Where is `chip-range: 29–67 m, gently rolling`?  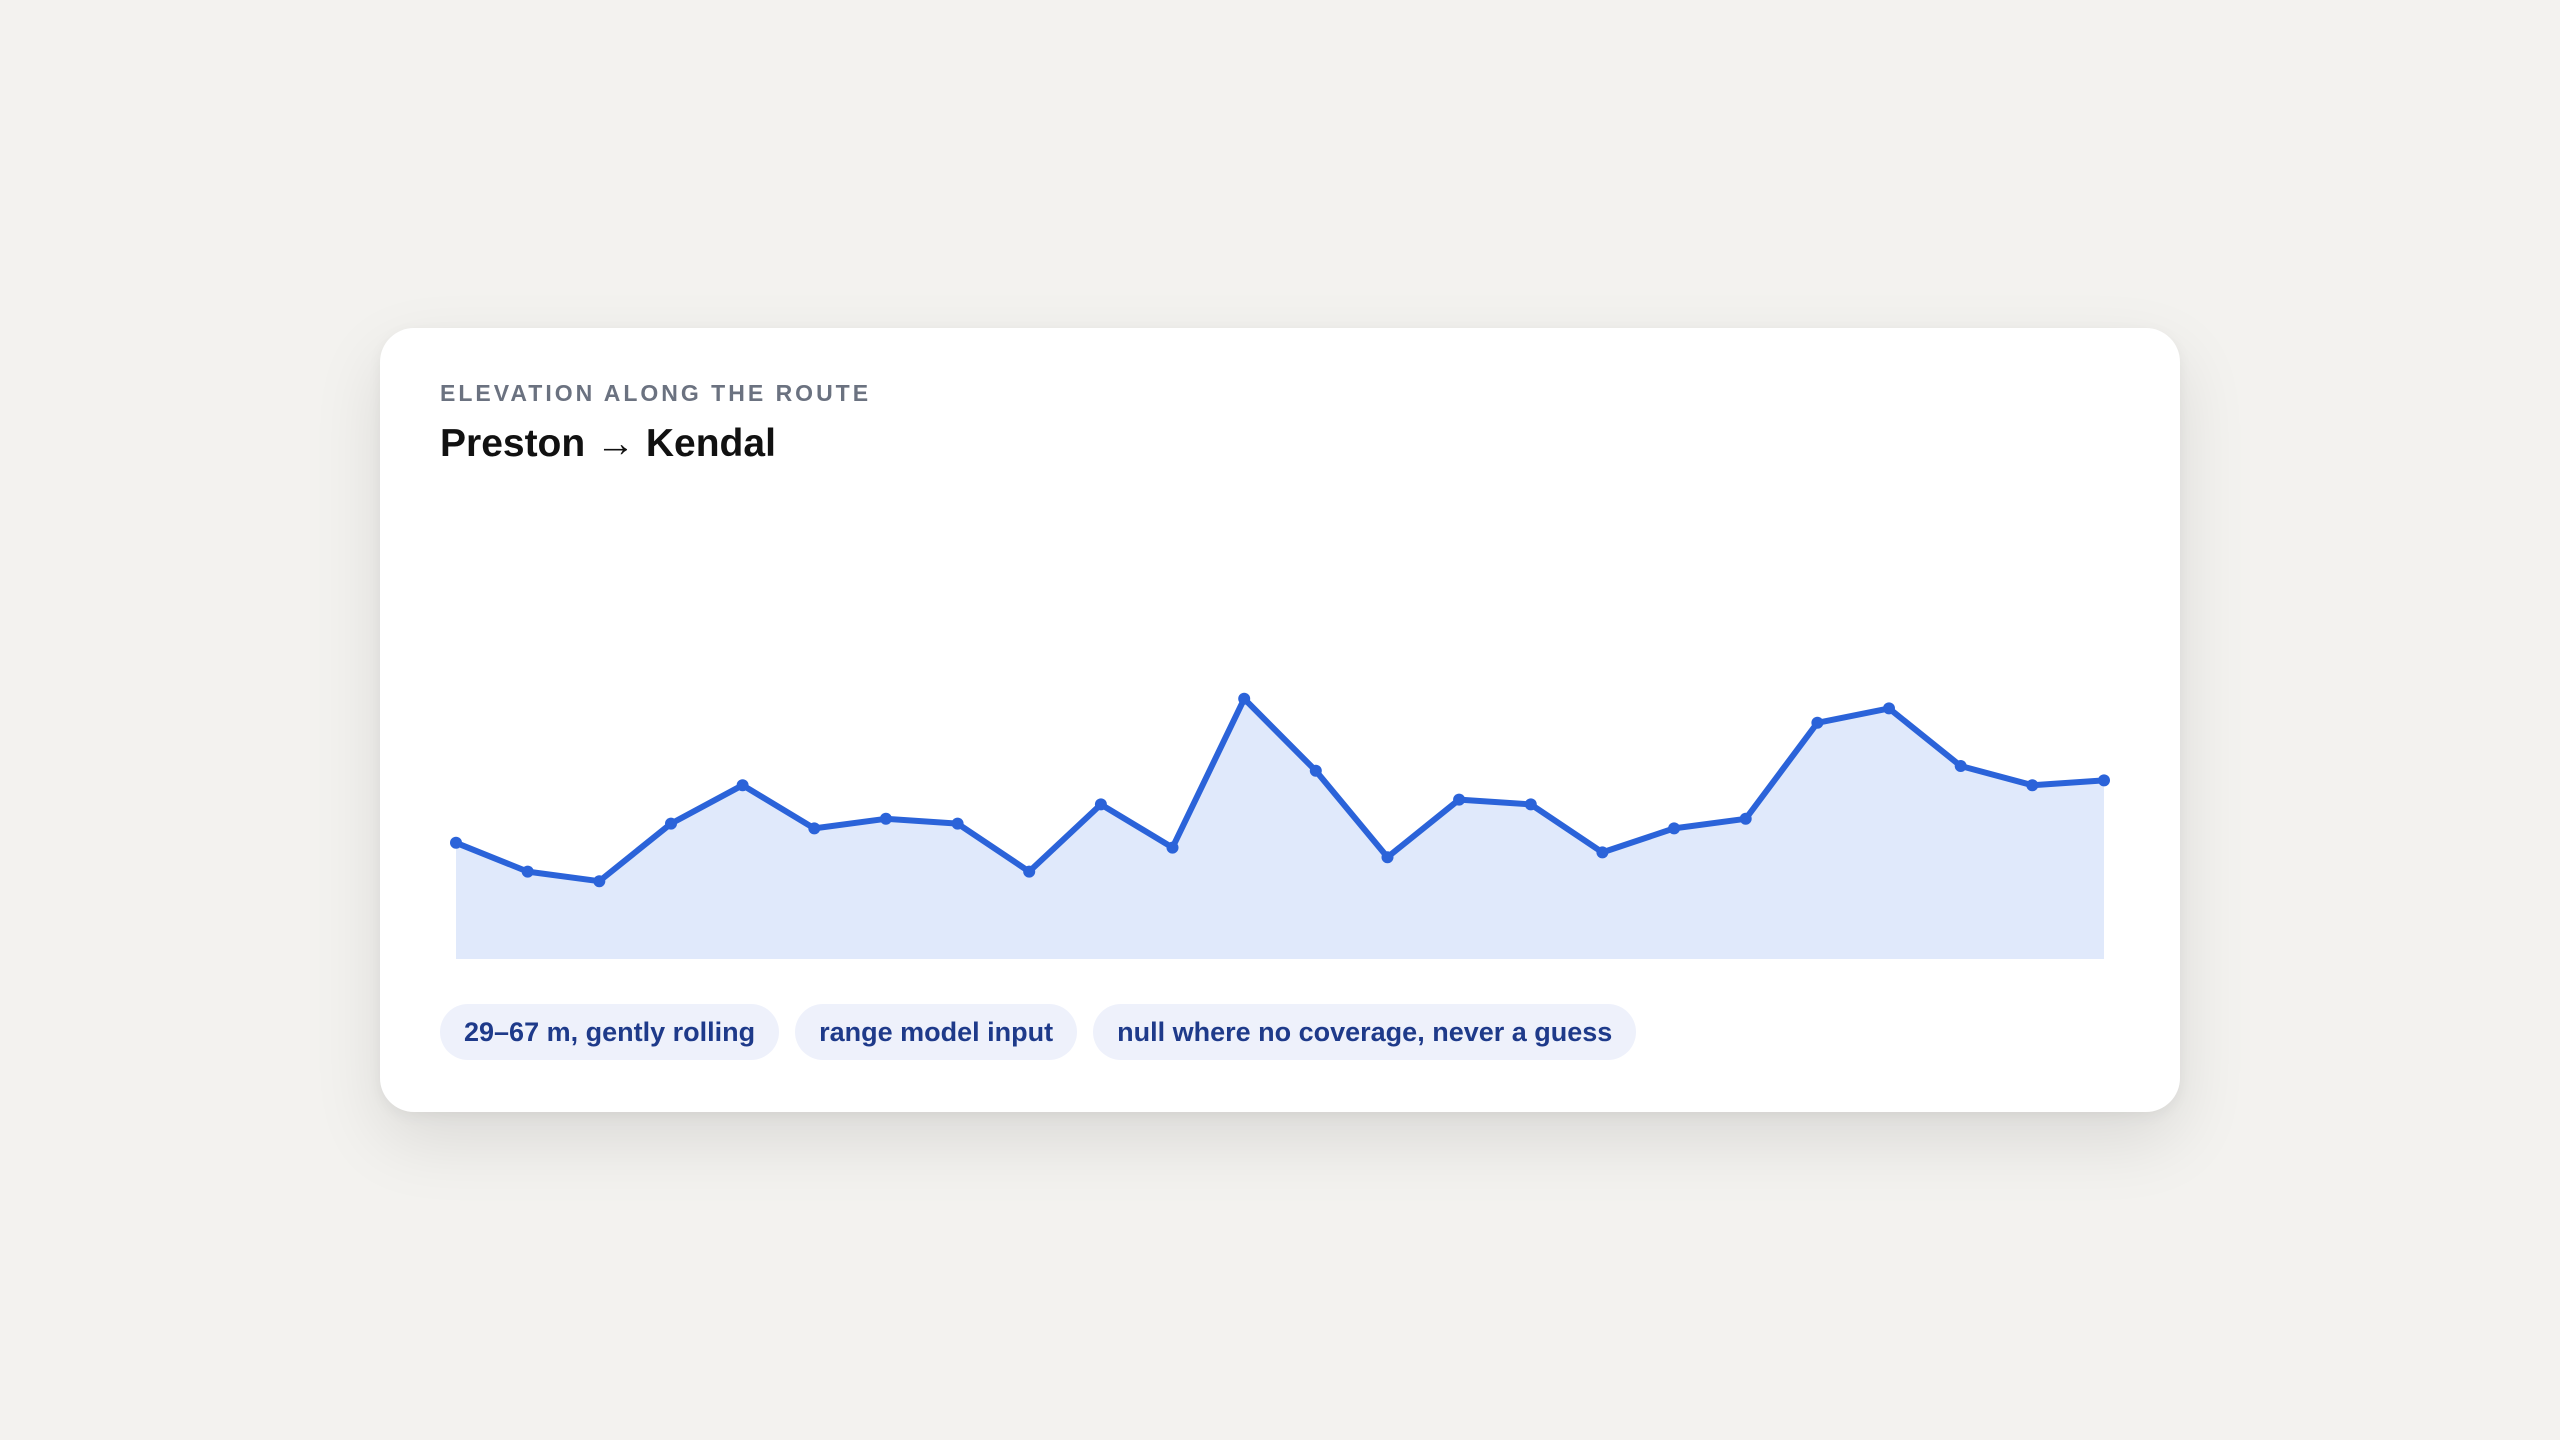 chip-range: 29–67 m, gently rolling is located at coordinates (610, 1032).